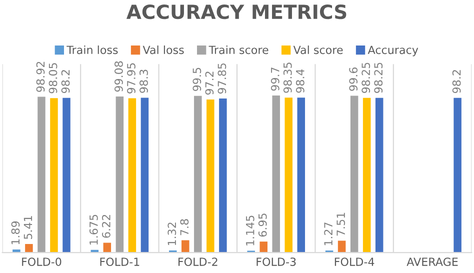 This screenshot has height=273, width=474. Describe the element at coordinates (92, 49) in the screenshot. I see `legend-label: Train loss` at that location.